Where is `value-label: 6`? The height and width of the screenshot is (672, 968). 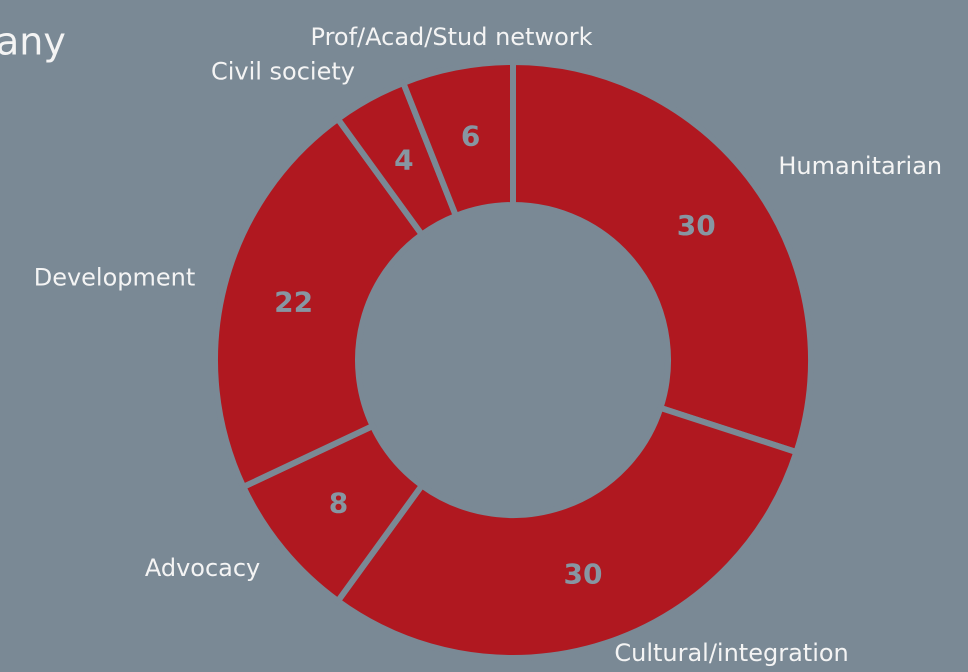 value-label: 6 is located at coordinates (470, 136).